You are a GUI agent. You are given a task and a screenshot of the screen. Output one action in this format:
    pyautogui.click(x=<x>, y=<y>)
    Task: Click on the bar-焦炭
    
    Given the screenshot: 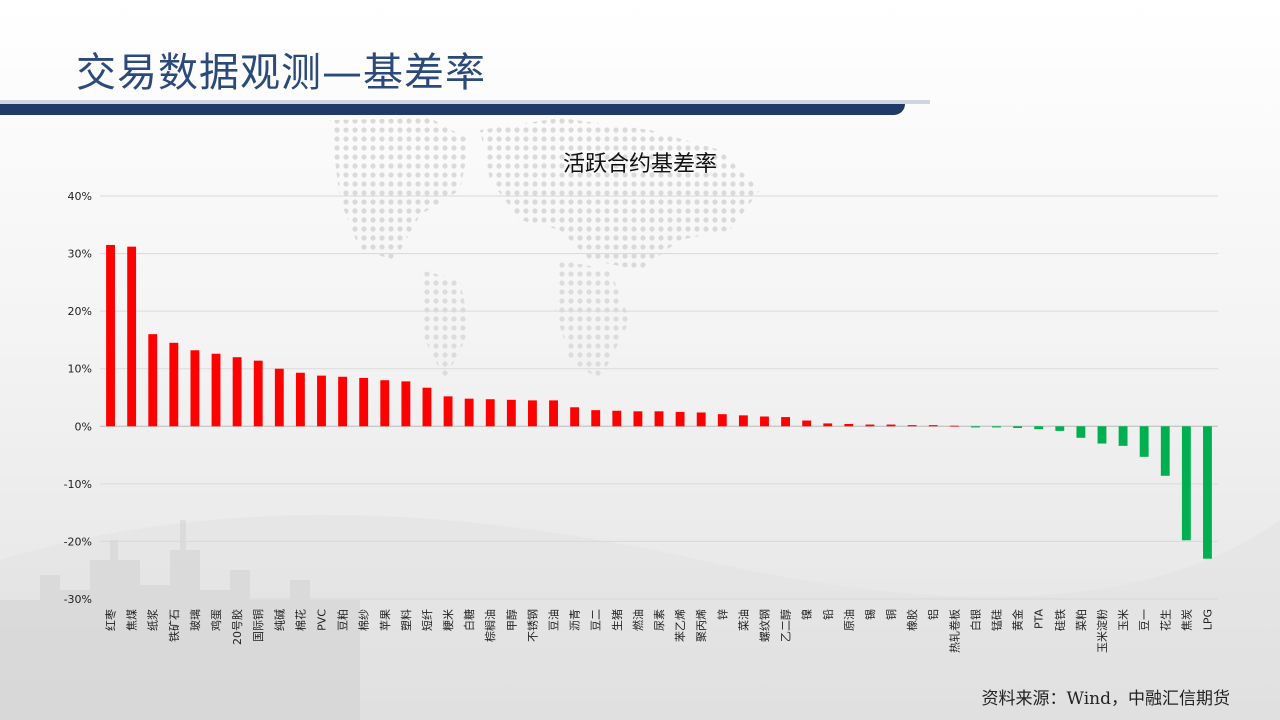 What is the action you would take?
    pyautogui.click(x=1186, y=483)
    